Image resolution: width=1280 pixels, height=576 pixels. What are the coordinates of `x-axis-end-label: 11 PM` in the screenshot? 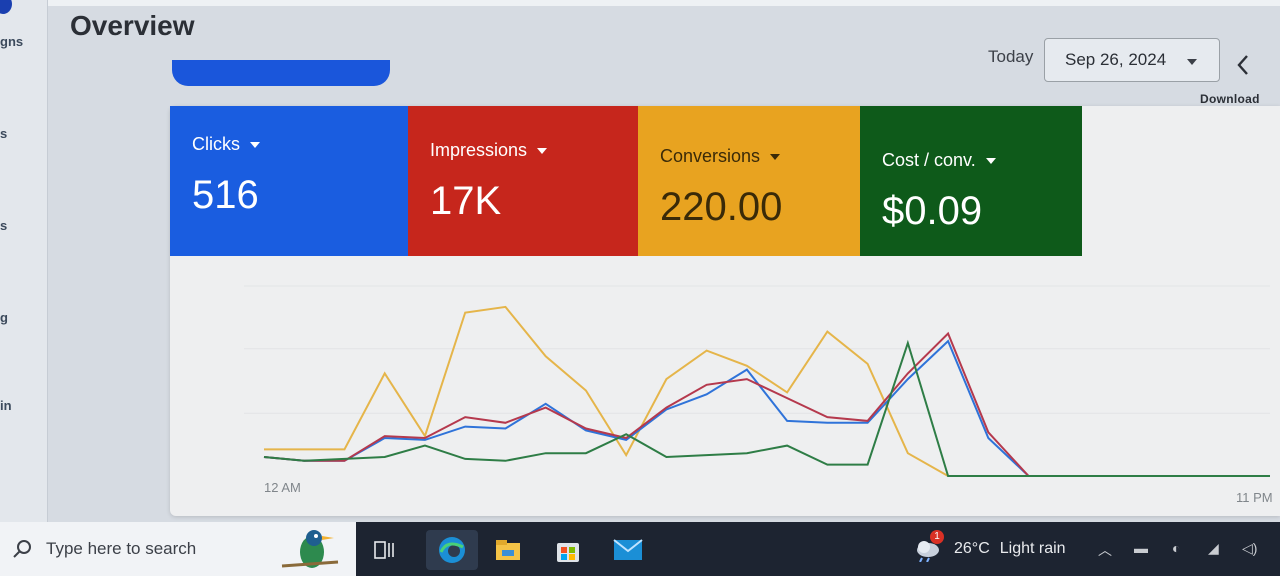 It's located at (1254, 497).